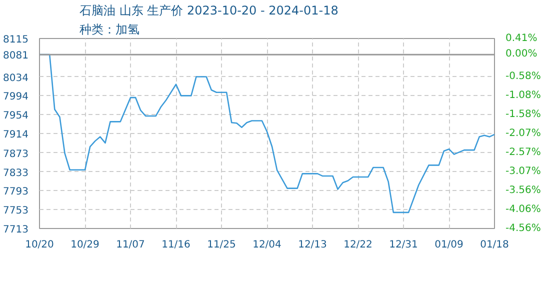 This screenshot has height=300, width=560. Describe the element at coordinates (267, 245) in the screenshot. I see `x-tick-label: 12/04` at that location.